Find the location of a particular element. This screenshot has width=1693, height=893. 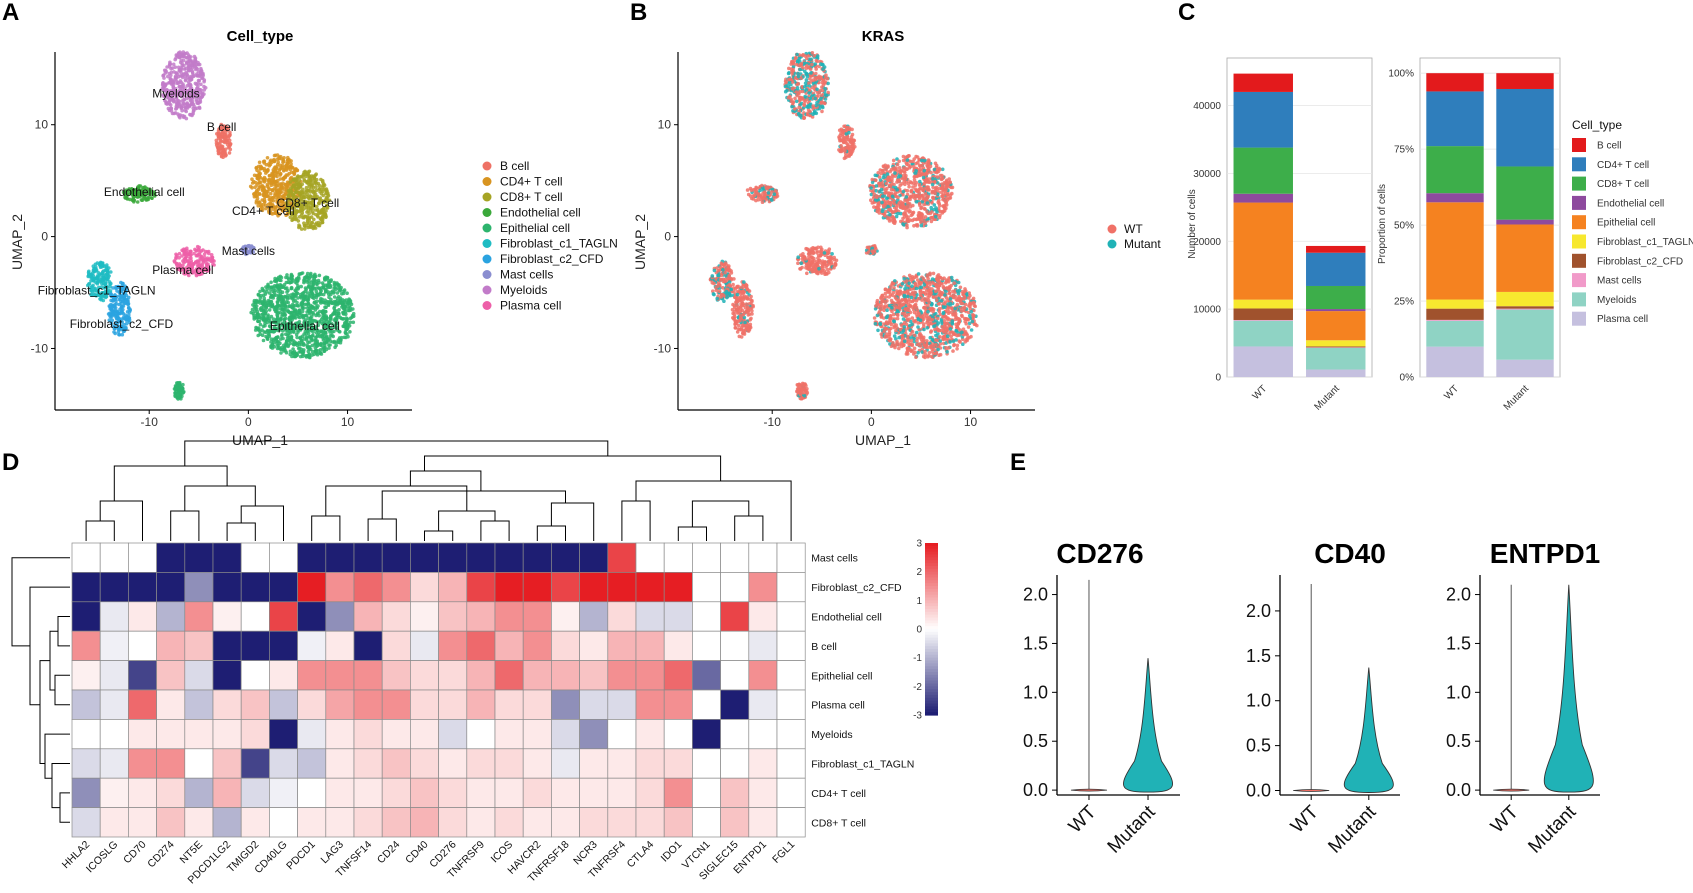

umap-cluster-label: Epithelial cell is located at coordinates (305, 326).